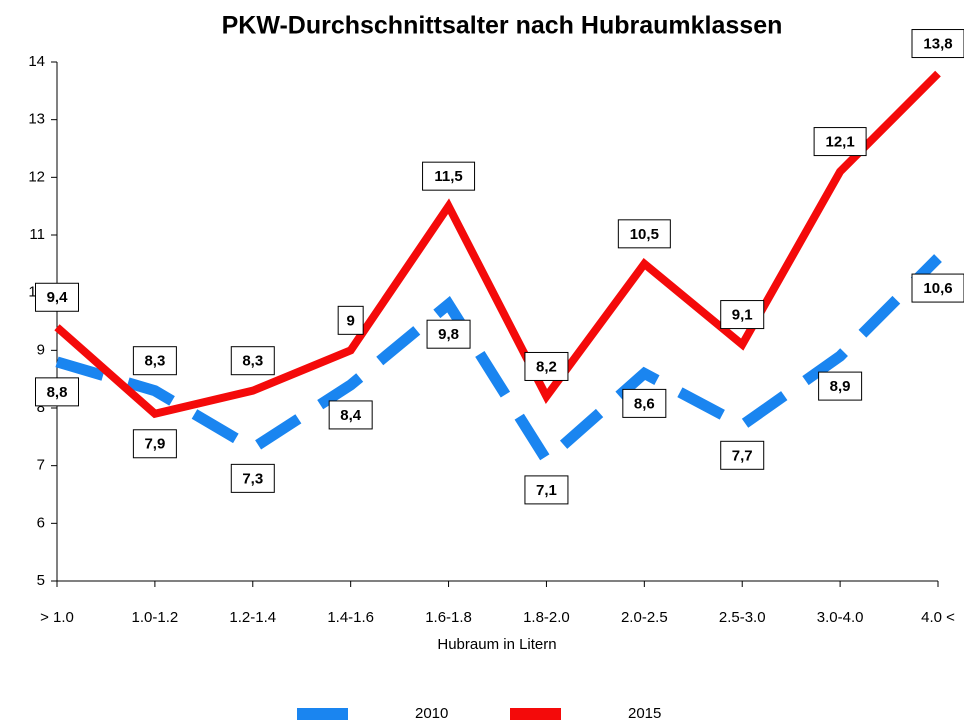 The image size is (964, 724). What do you see at coordinates (644, 617) in the screenshot?
I see `x-tick-label: 2.0-2.5` at bounding box center [644, 617].